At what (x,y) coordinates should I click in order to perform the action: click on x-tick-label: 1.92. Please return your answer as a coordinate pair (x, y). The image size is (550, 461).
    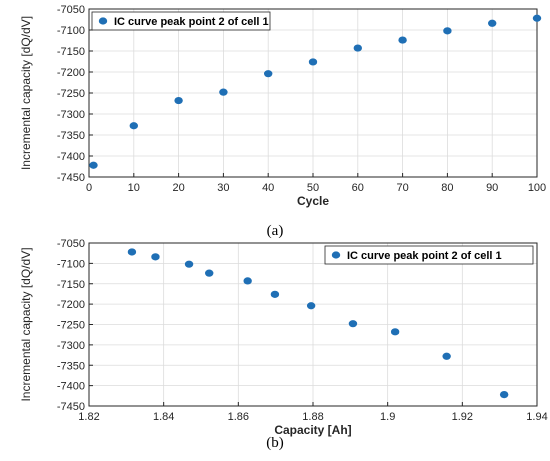
    Looking at the image, I should click on (462, 417).